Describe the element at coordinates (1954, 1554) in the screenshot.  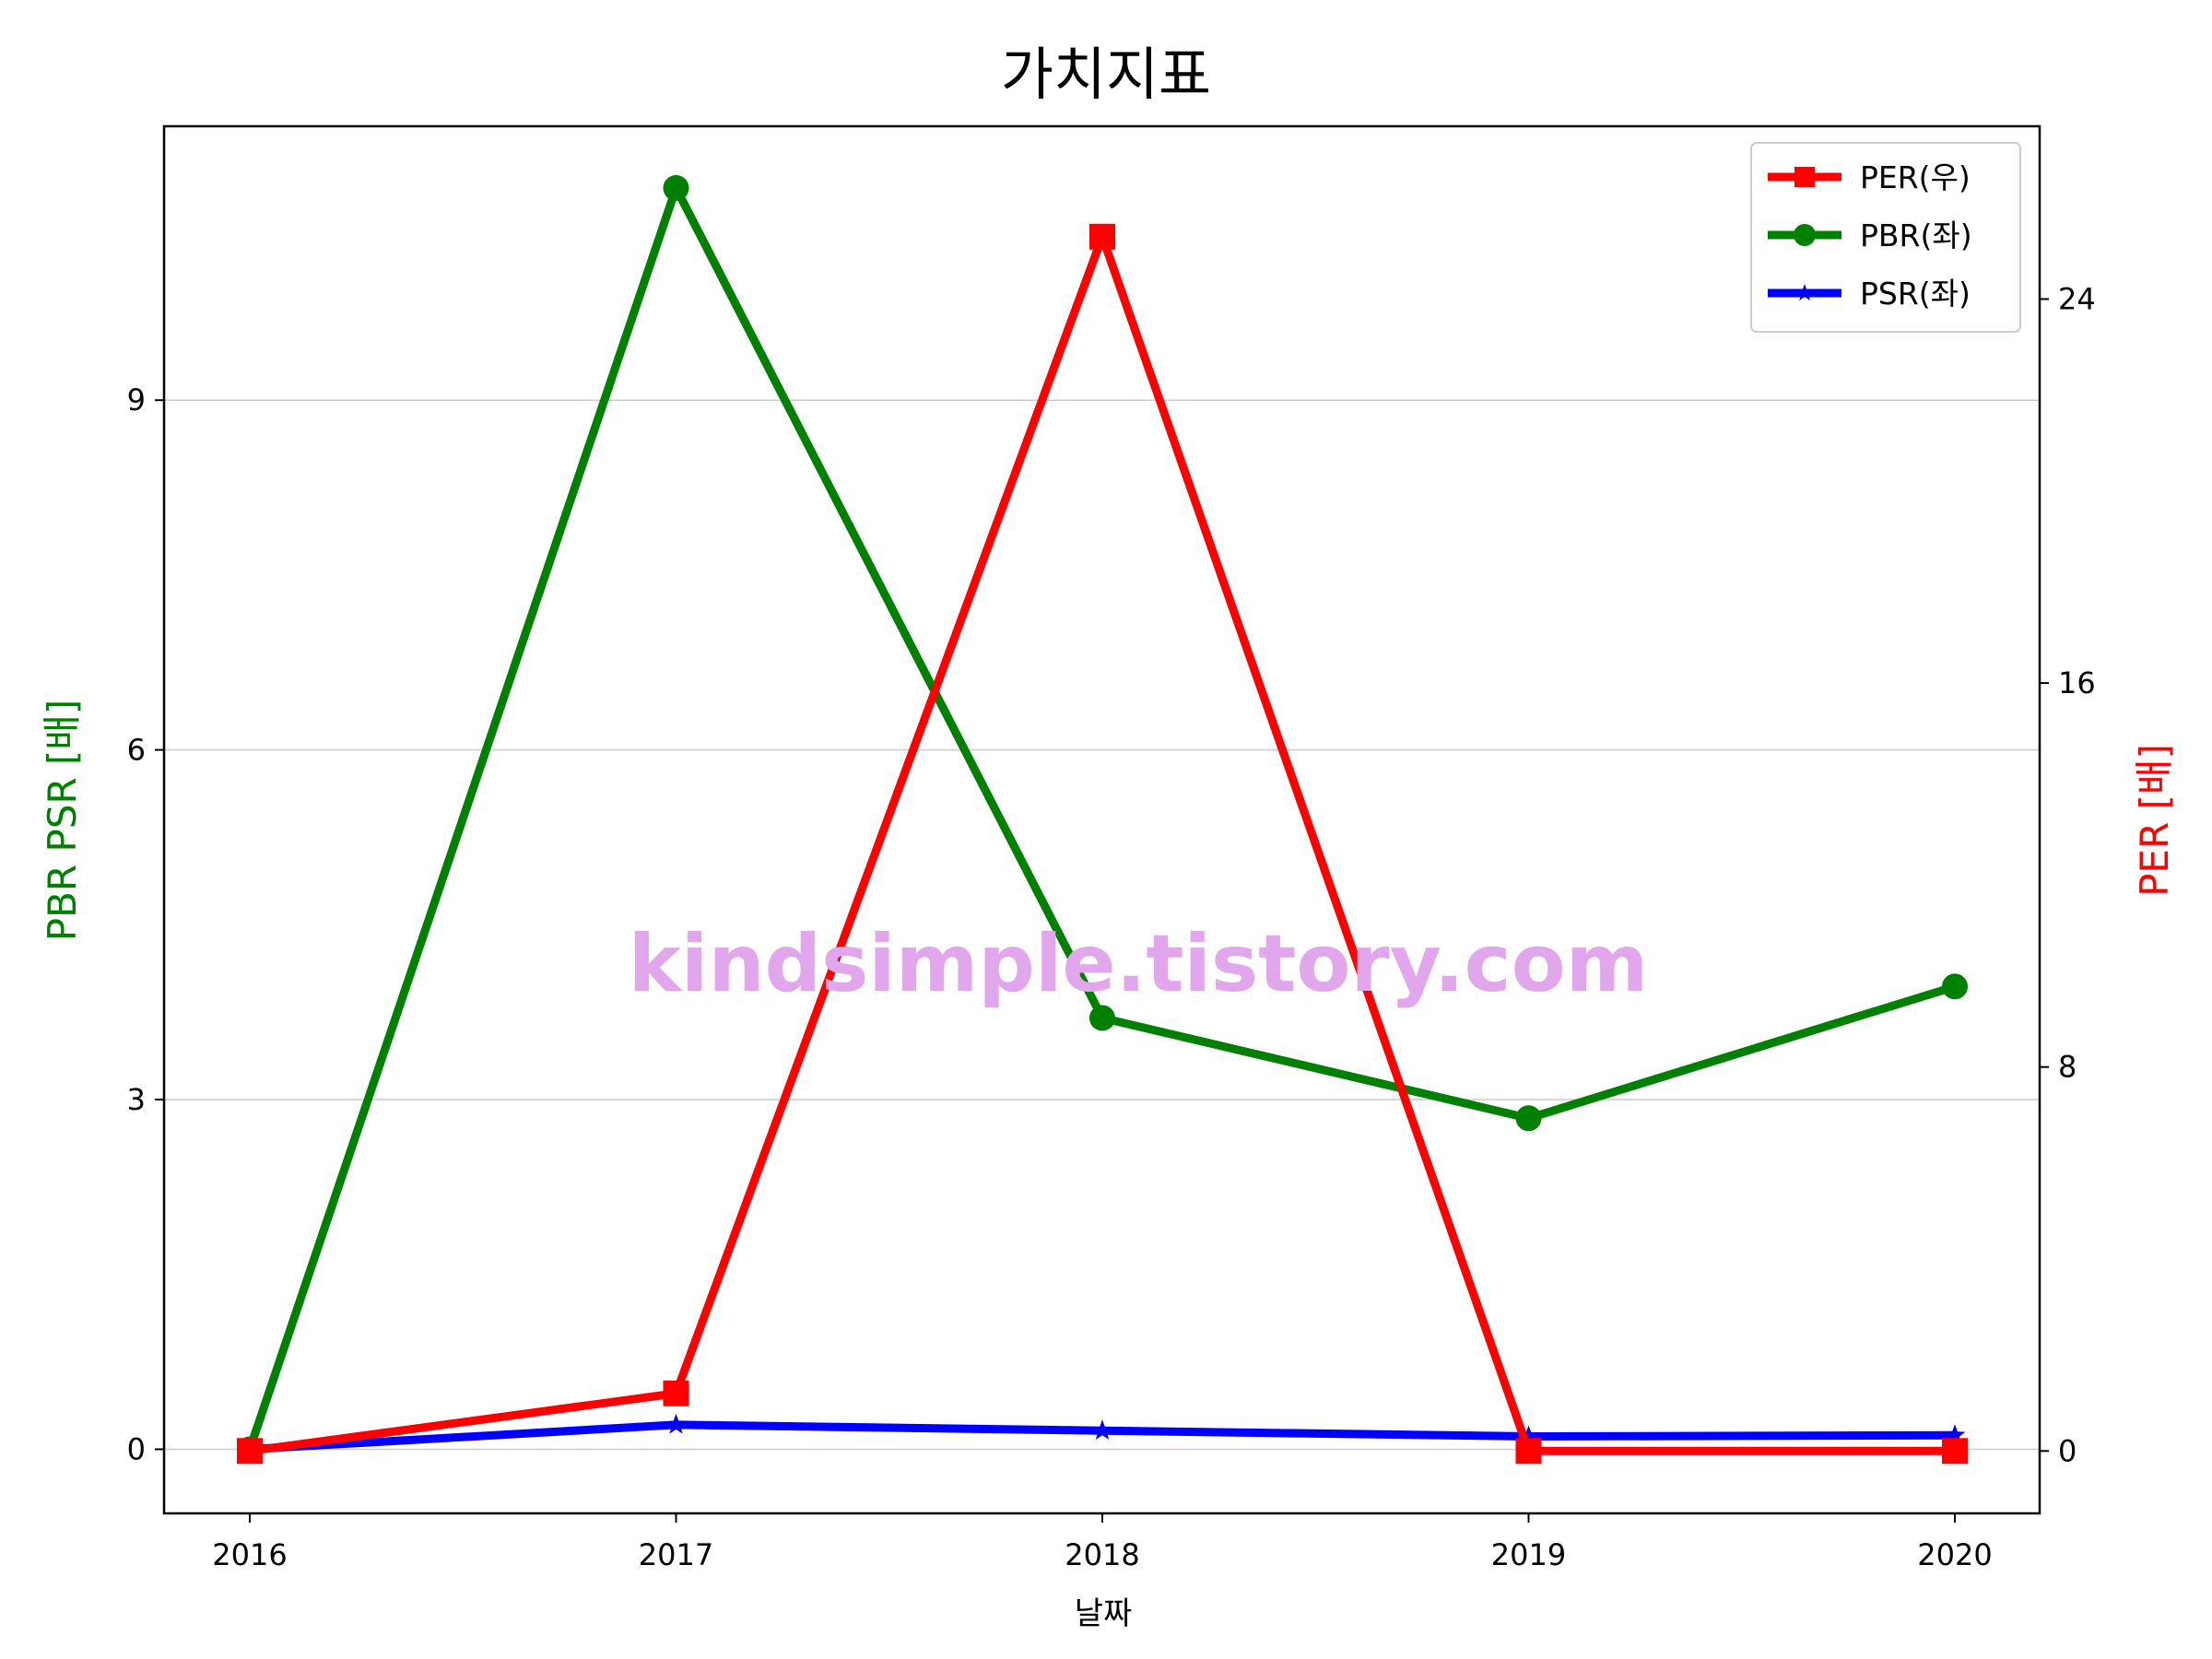
I see `x-tick-label: 2020` at that location.